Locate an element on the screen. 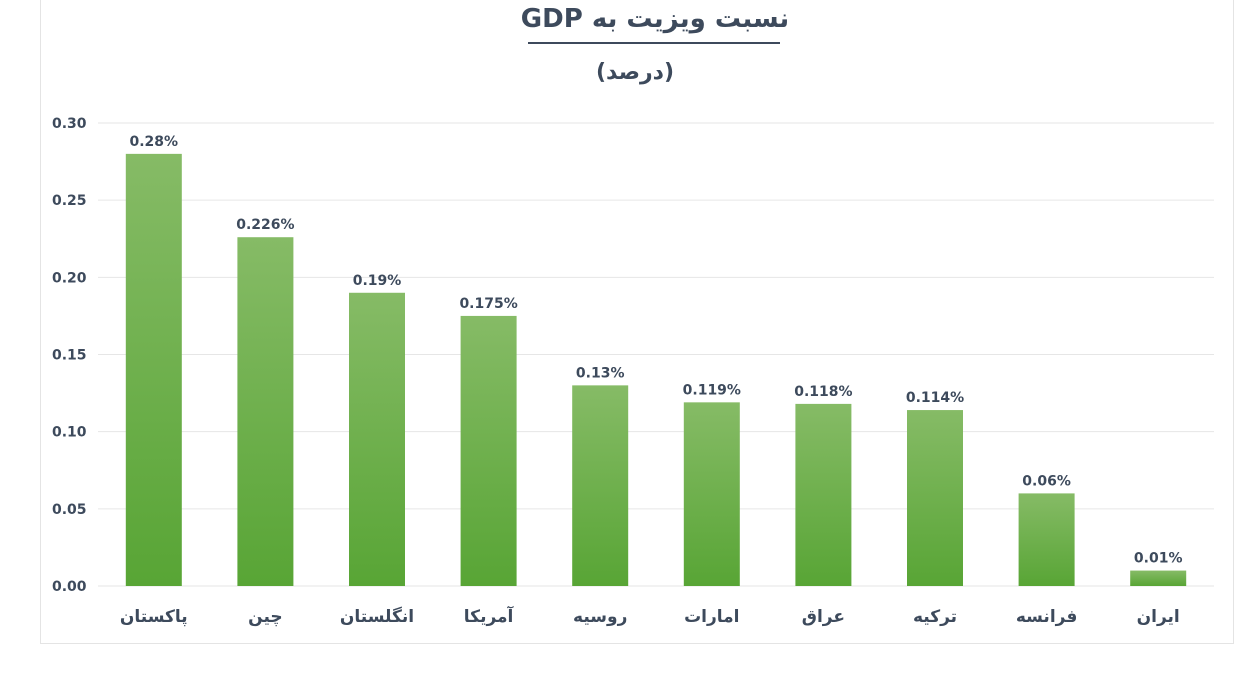 The image size is (1254, 681). data-label: 0.13% is located at coordinates (600, 373).